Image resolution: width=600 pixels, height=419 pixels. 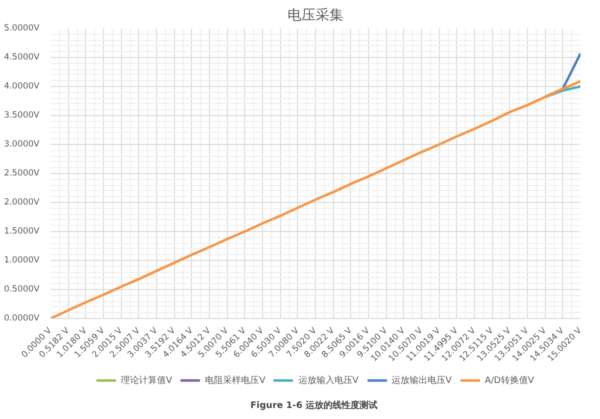 What do you see at coordinates (235, 380) in the screenshot?
I see `legend-label: 电阻采样电压V` at bounding box center [235, 380].